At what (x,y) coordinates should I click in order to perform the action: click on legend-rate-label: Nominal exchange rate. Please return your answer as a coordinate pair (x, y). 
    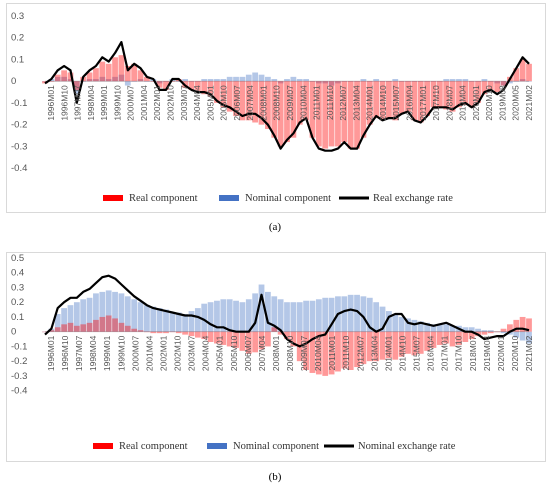
    Looking at the image, I should click on (407, 446).